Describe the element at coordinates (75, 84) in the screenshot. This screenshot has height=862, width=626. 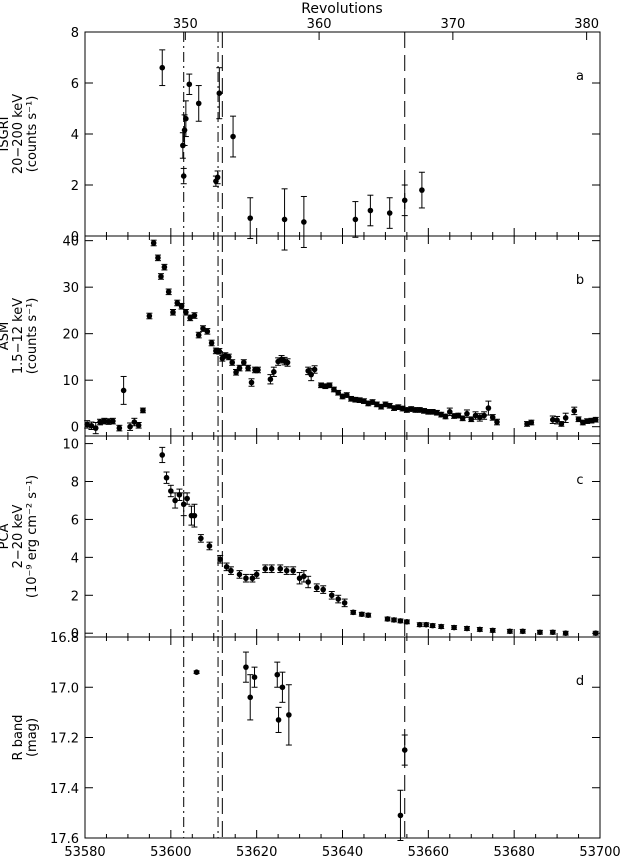
I see `y-tick-label: 6` at that location.